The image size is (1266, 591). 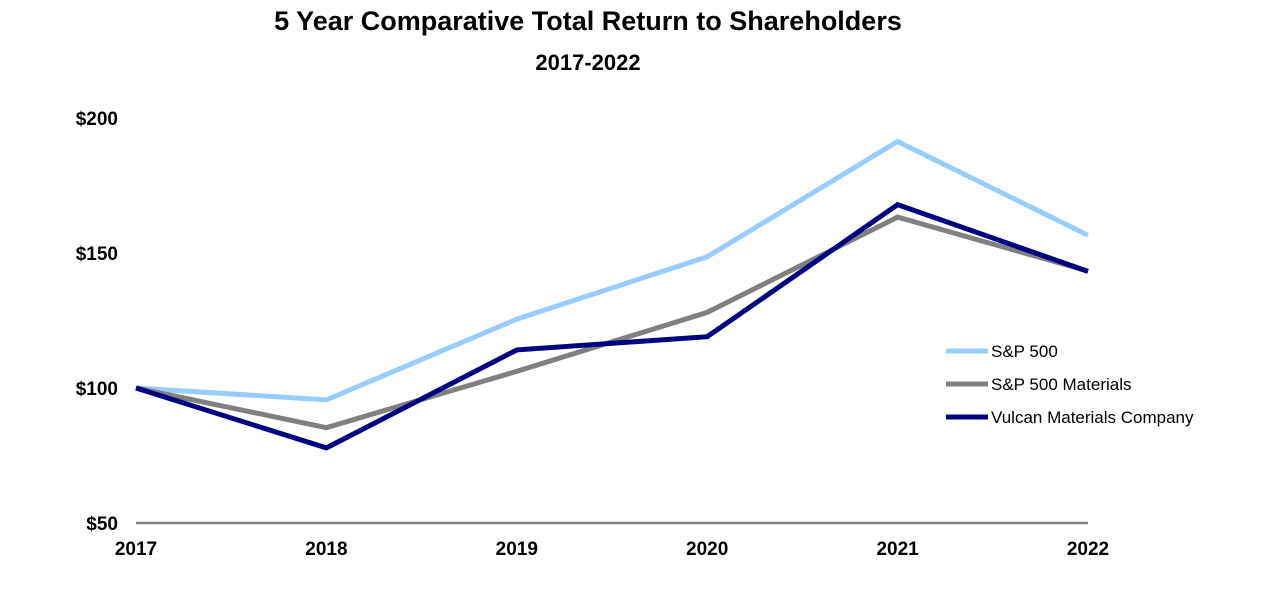 I want to click on legend-label: S&P 500, so click(x=1024, y=351).